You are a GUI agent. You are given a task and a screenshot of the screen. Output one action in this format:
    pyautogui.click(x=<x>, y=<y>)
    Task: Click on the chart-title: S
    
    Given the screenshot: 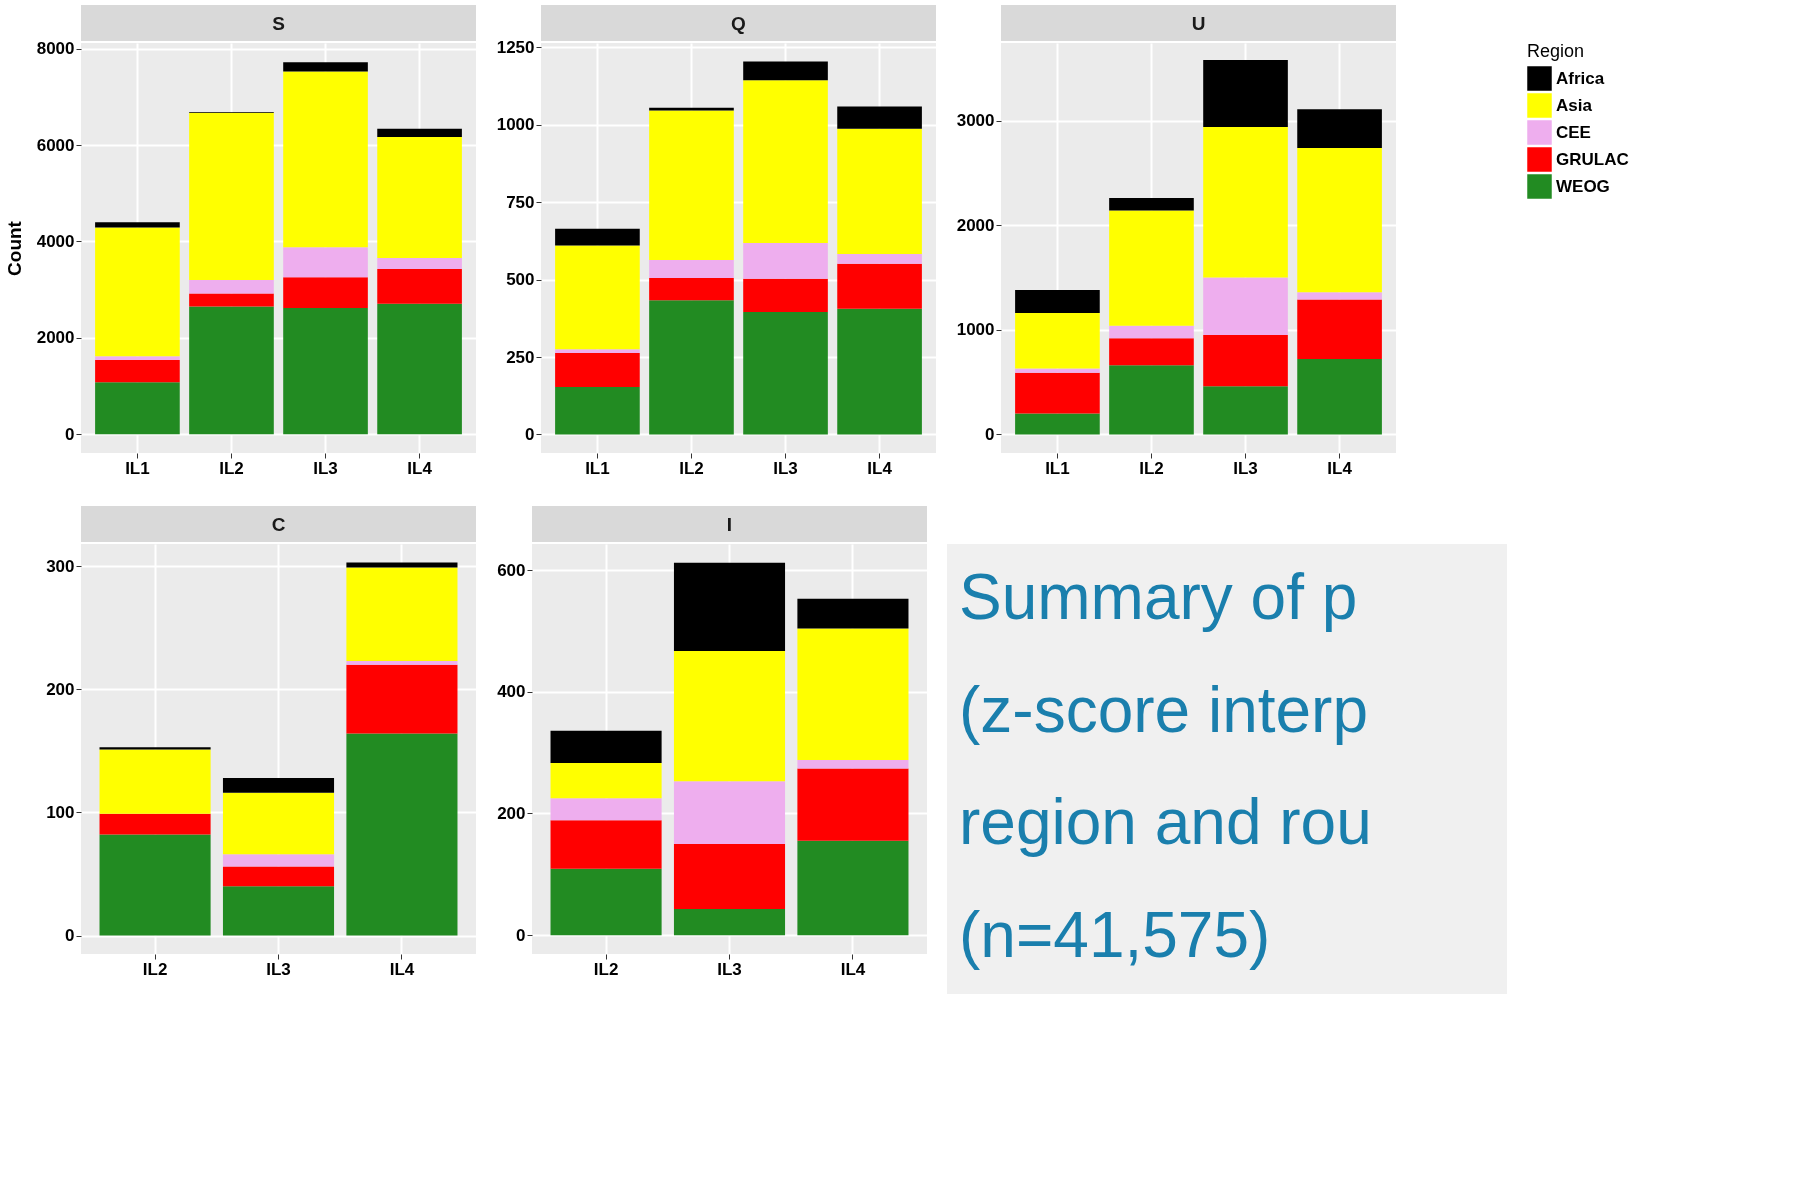 What is the action you would take?
    pyautogui.click(x=278, y=23)
    